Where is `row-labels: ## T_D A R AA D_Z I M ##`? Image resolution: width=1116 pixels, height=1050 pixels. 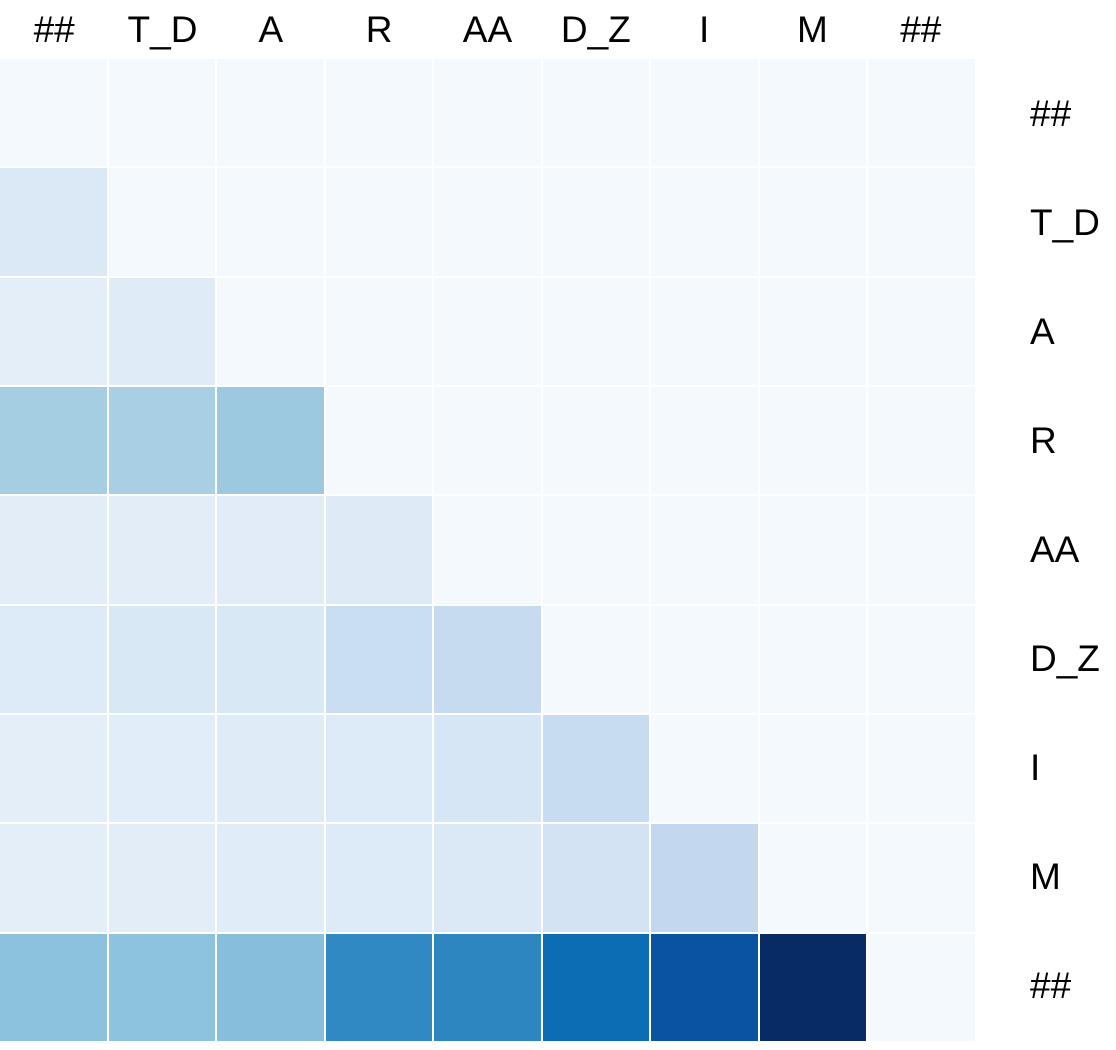
row-labels: ## T_D A R AA D_Z I M ## is located at coordinates (1073, 550).